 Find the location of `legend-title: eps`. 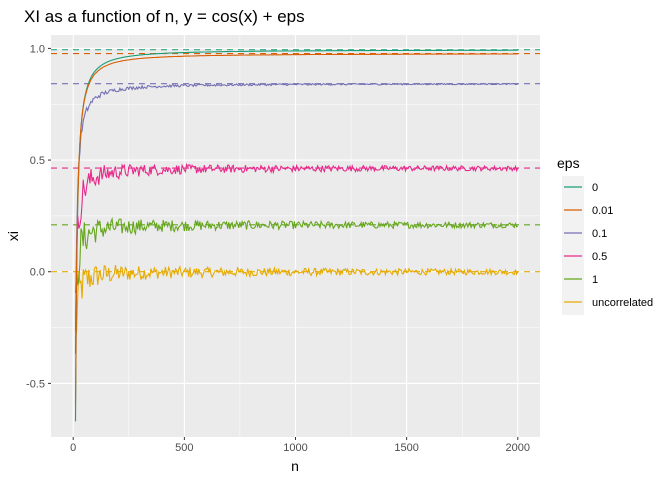

legend-title: eps is located at coordinates (568, 163).